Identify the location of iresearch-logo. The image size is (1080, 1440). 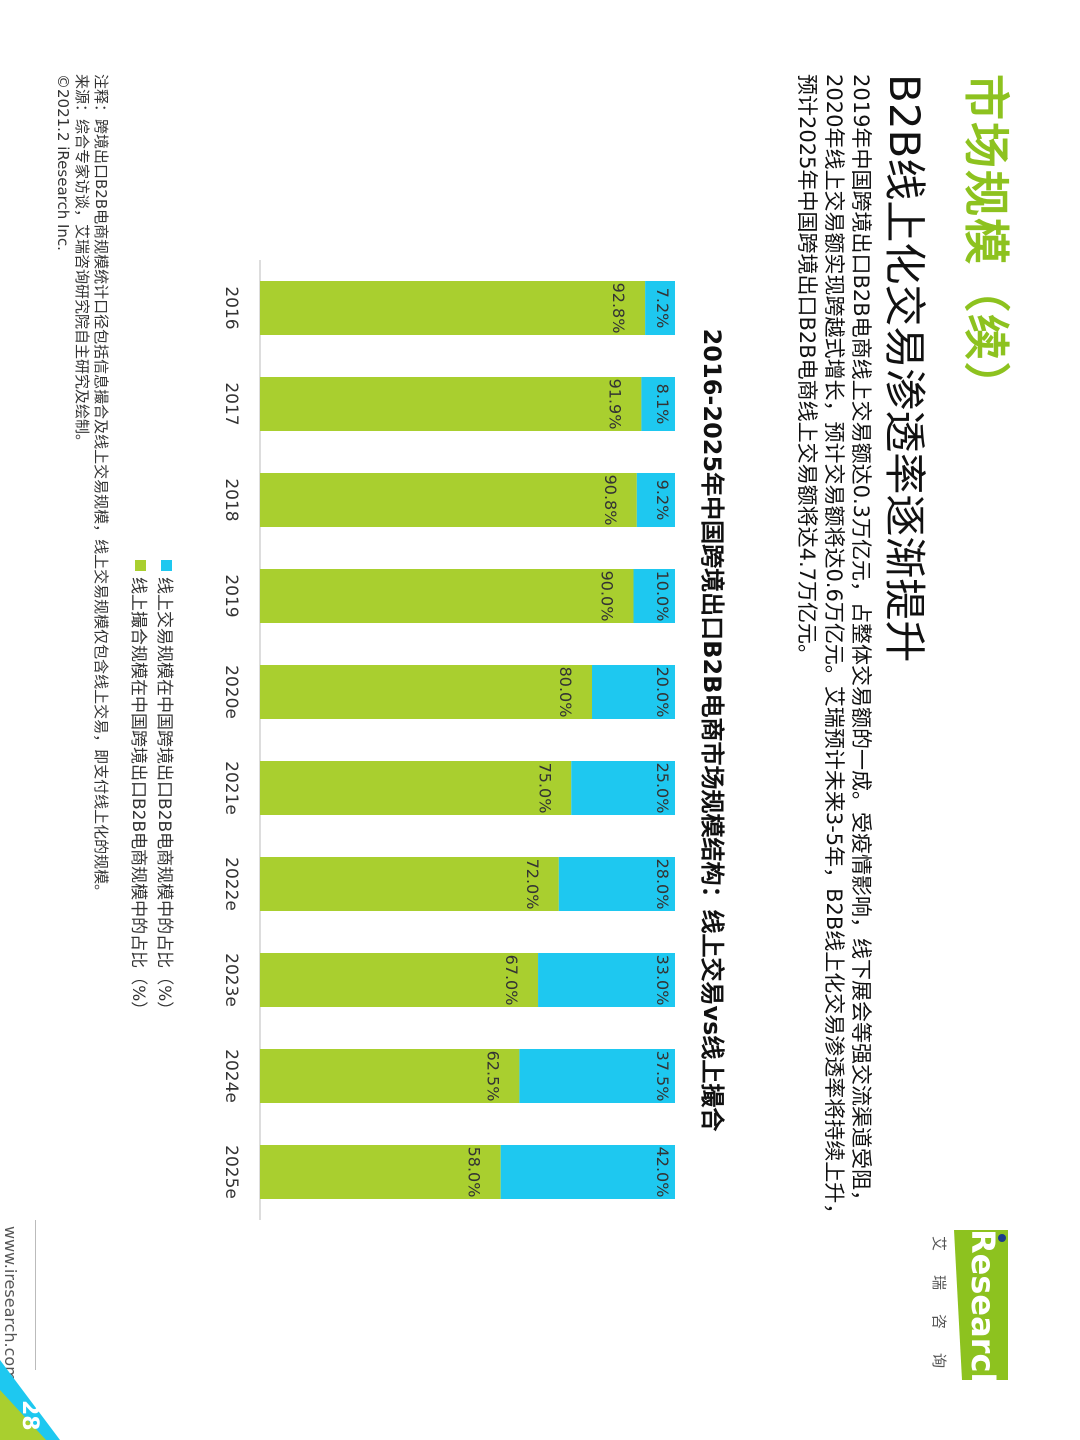
(981, 1305).